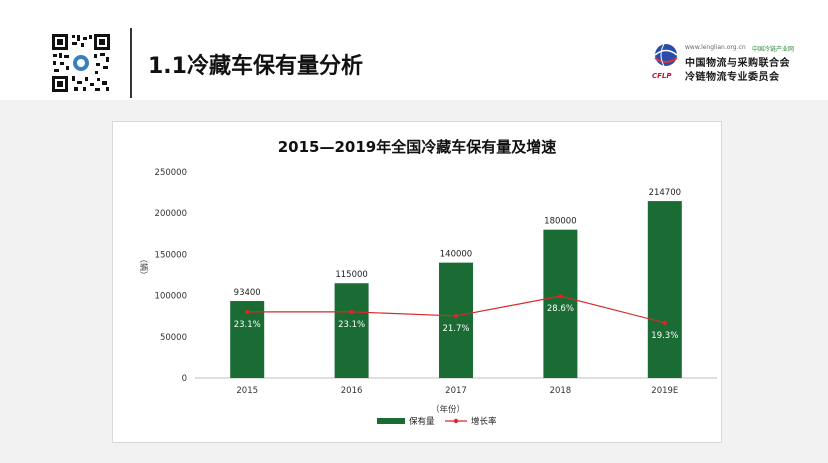  I want to click on y-tick-label: 100000, so click(171, 297).